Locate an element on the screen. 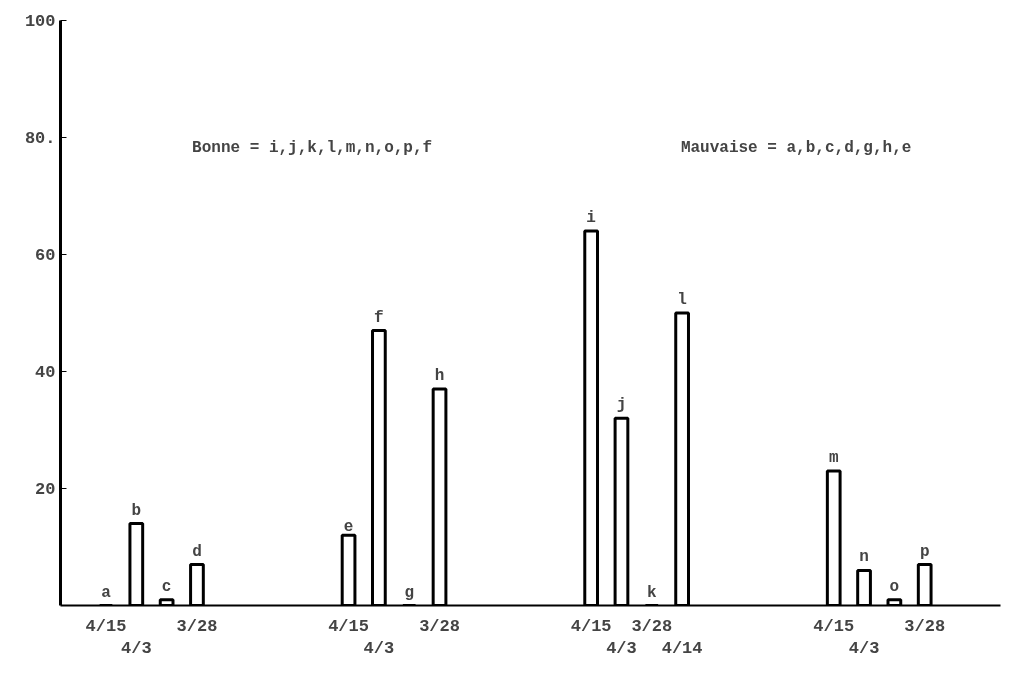  data-label: n is located at coordinates (864, 557).